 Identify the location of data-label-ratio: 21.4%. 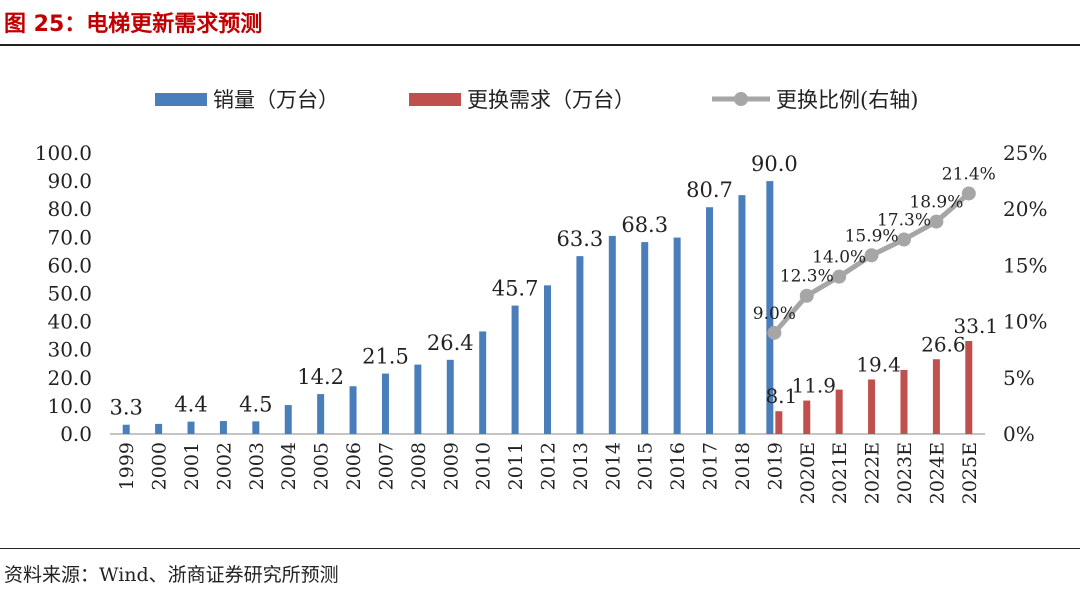
(969, 174).